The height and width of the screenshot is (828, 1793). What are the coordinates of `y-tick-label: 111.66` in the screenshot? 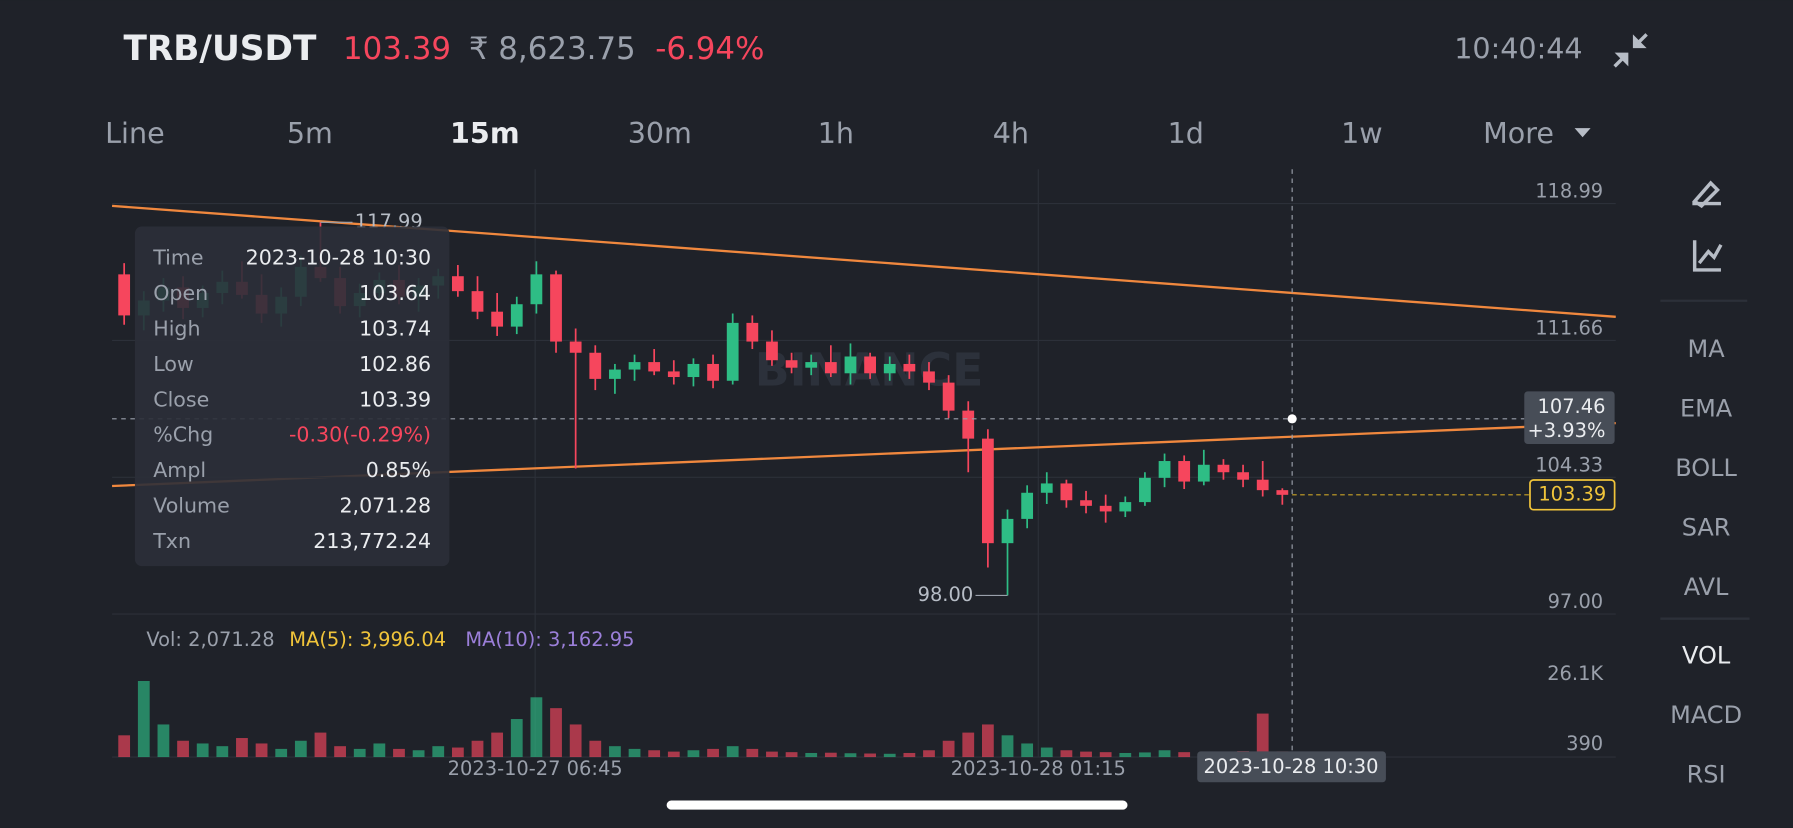 It's located at (1569, 328).